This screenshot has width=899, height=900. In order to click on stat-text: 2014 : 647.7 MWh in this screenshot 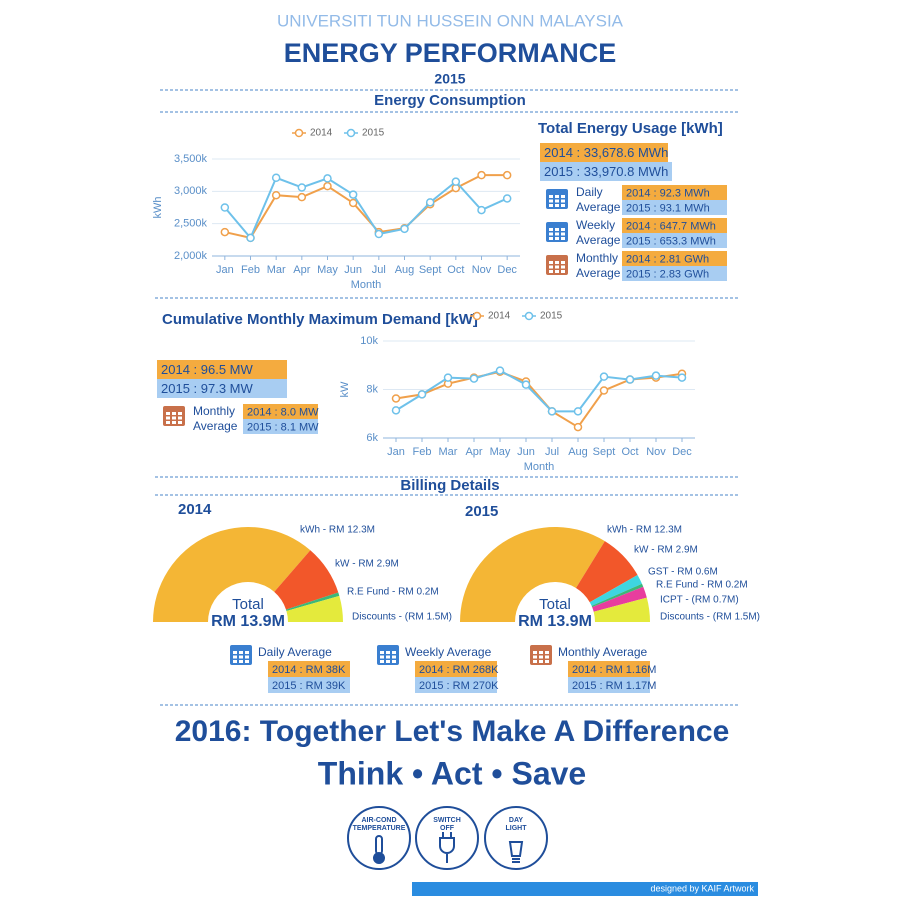, I will do `click(671, 226)`.